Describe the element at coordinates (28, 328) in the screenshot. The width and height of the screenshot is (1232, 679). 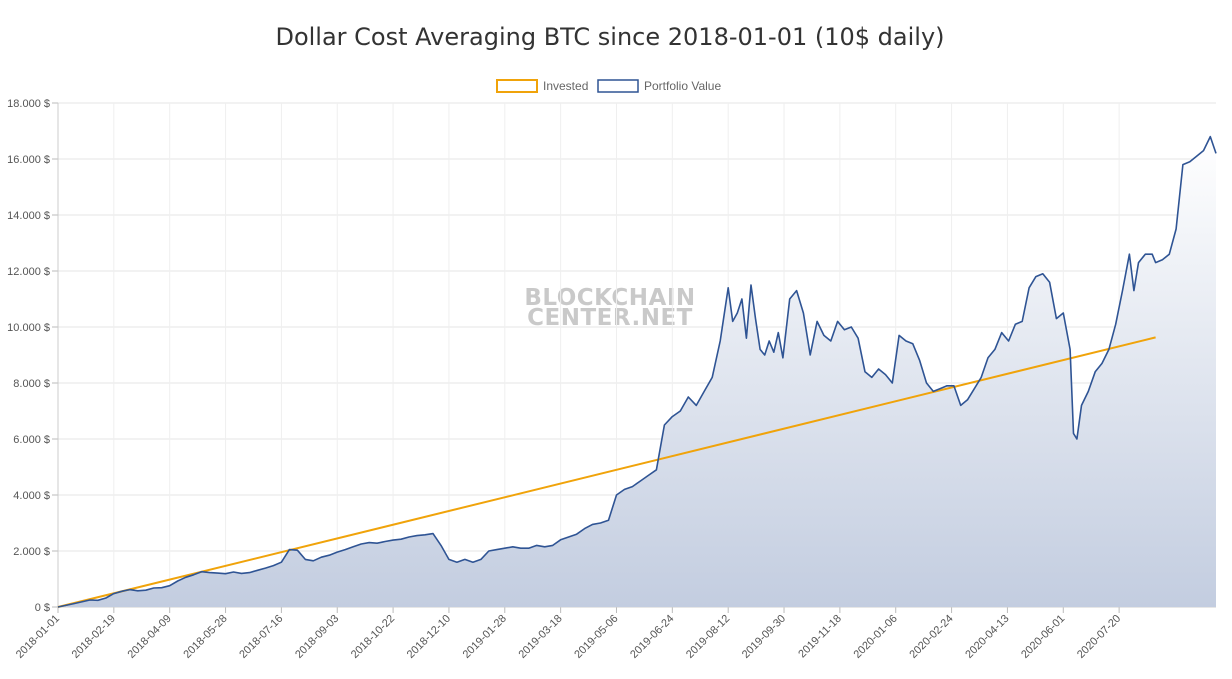
I see `y-tick-label: 10.000 $` at that location.